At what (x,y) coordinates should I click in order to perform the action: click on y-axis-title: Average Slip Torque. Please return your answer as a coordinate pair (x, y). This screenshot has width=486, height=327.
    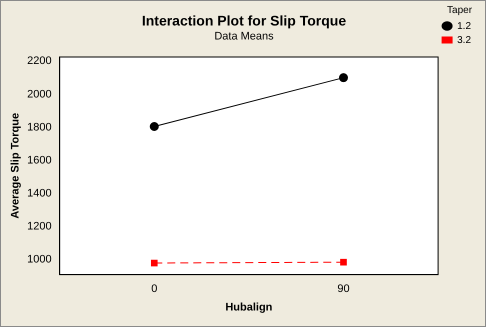
    Looking at the image, I should click on (16, 165).